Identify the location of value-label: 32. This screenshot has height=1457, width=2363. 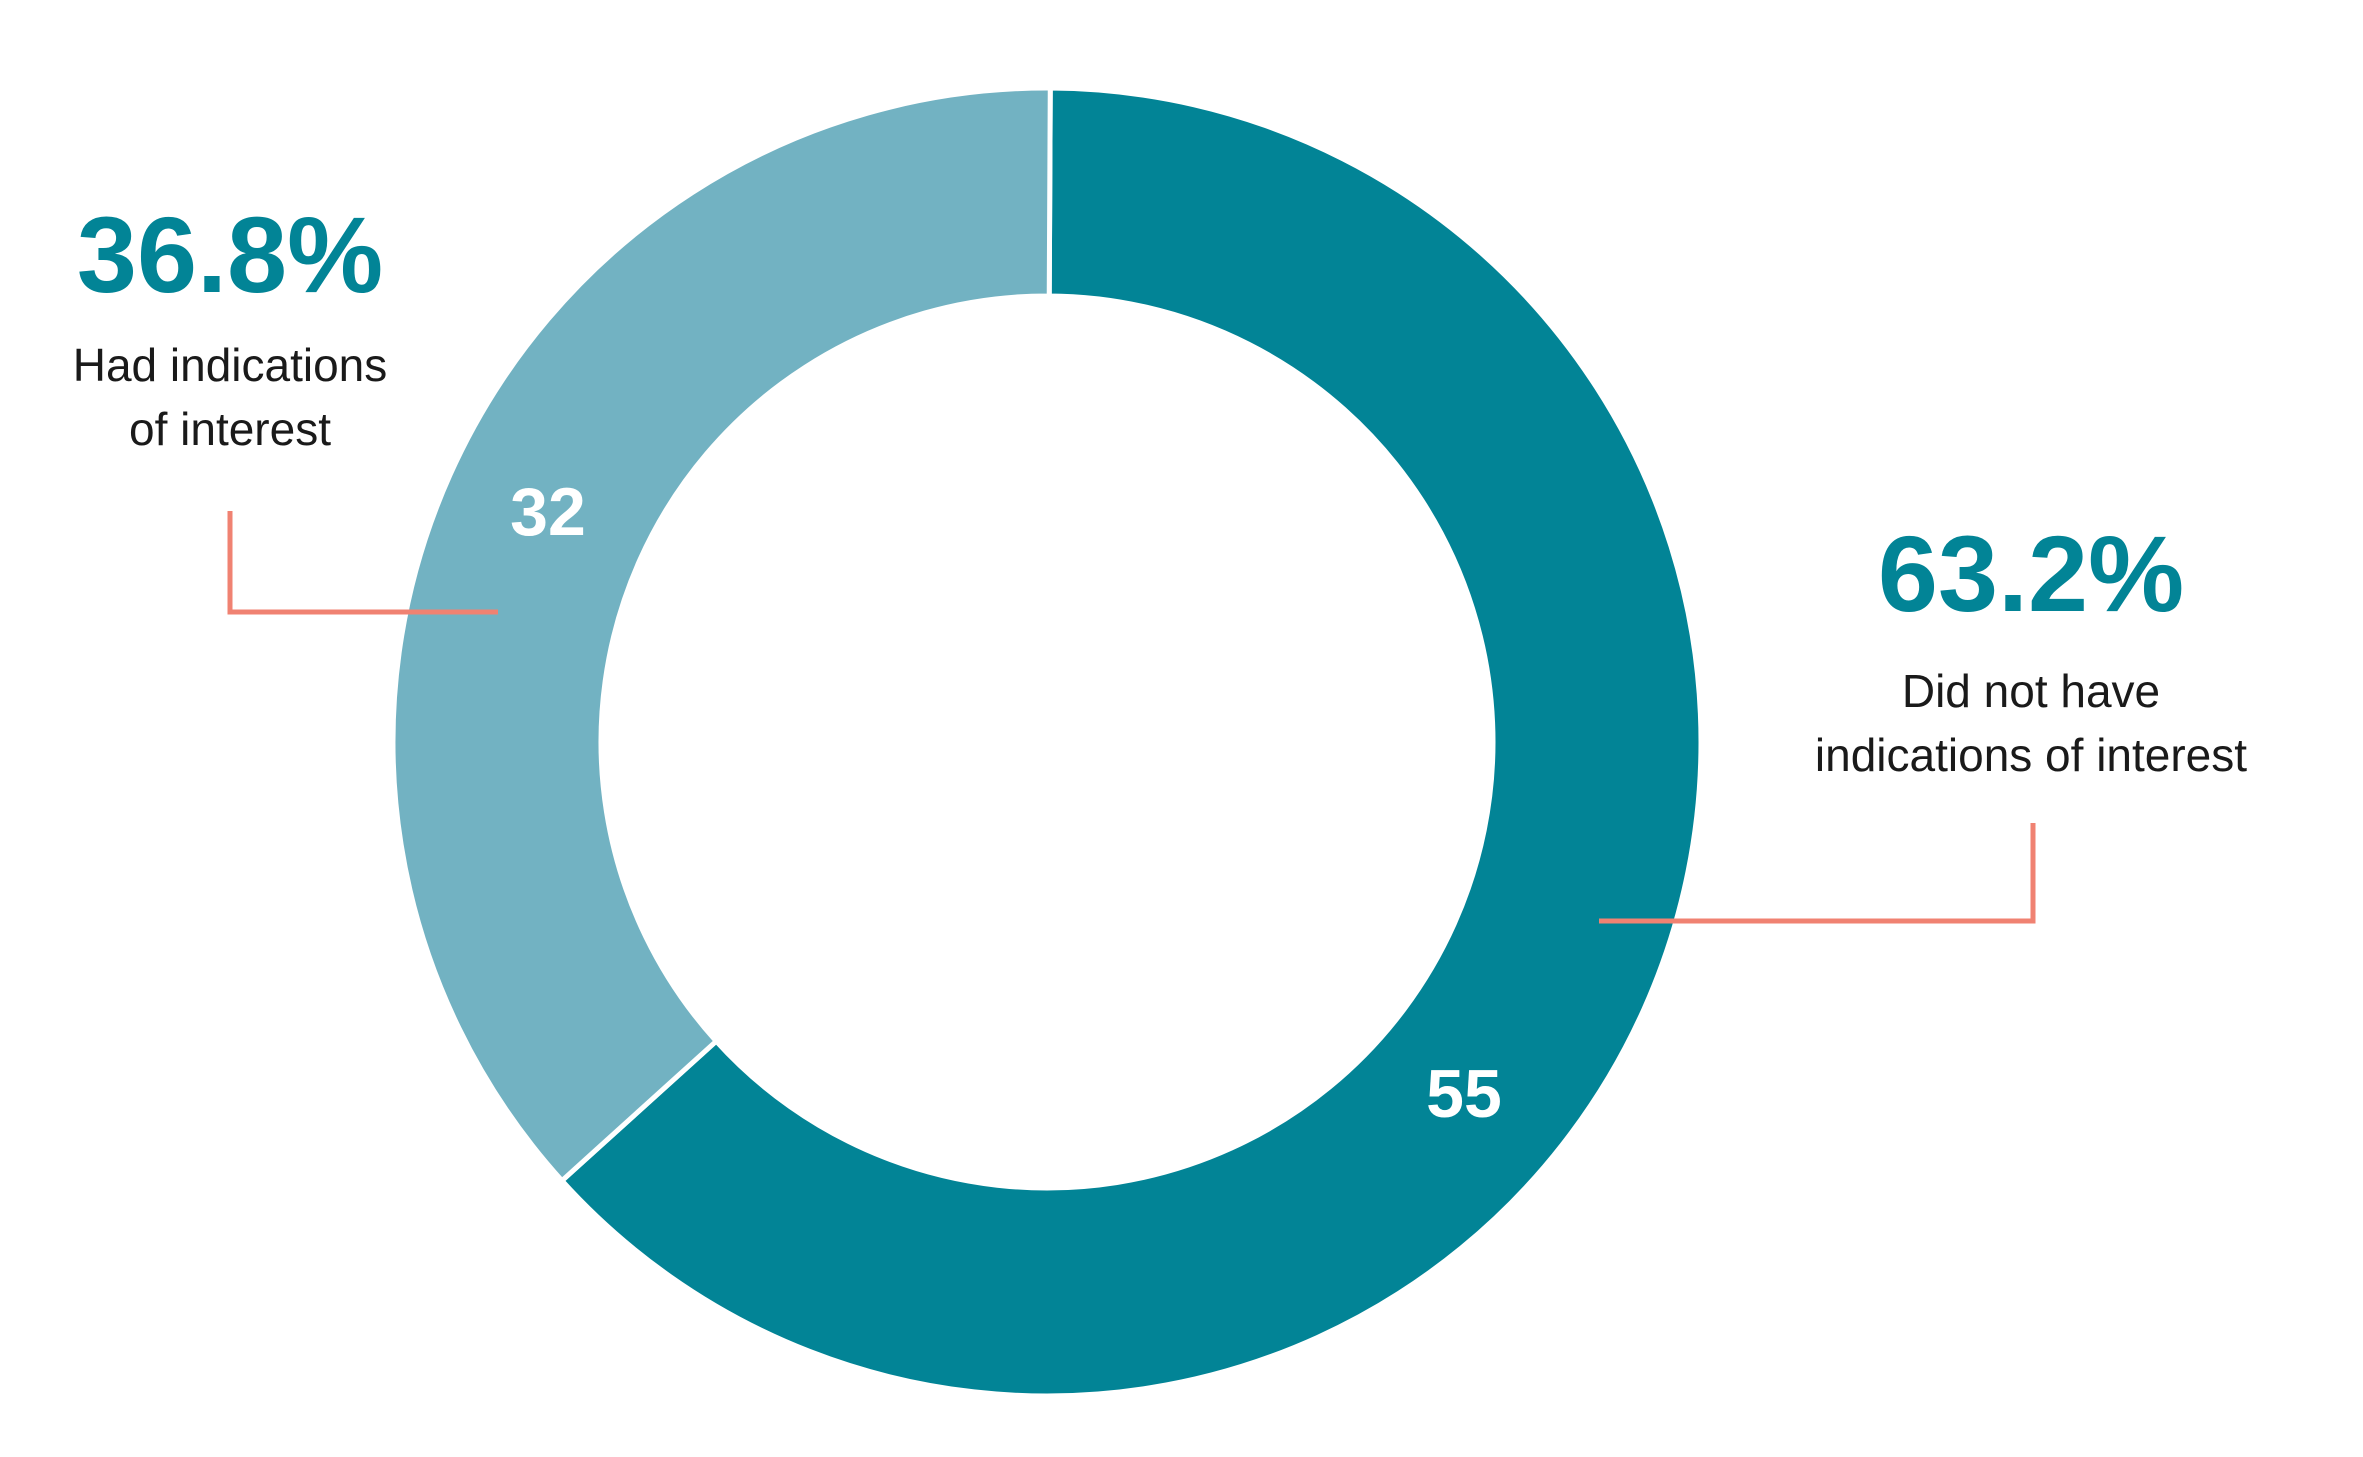
(548, 512).